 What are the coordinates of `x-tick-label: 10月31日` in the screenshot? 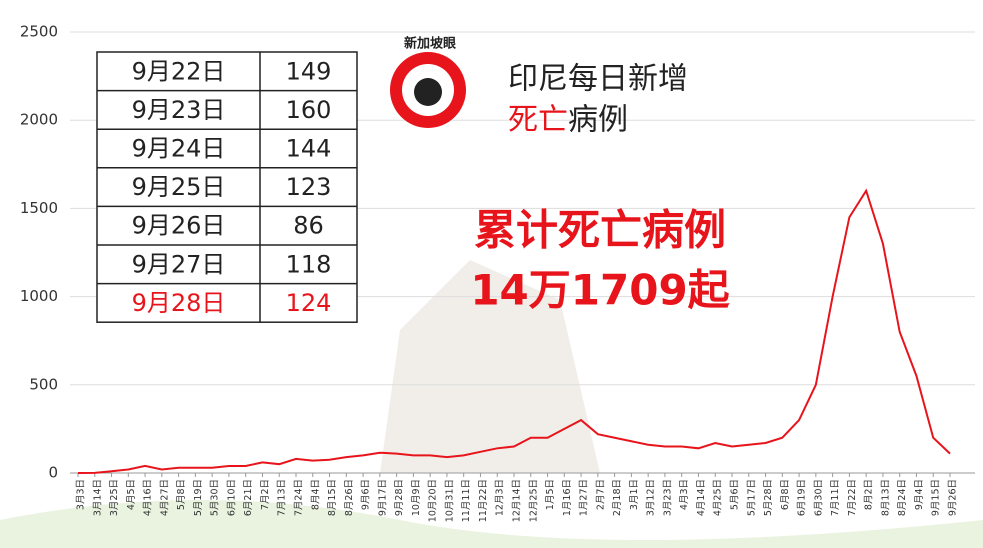 It's located at (449, 500).